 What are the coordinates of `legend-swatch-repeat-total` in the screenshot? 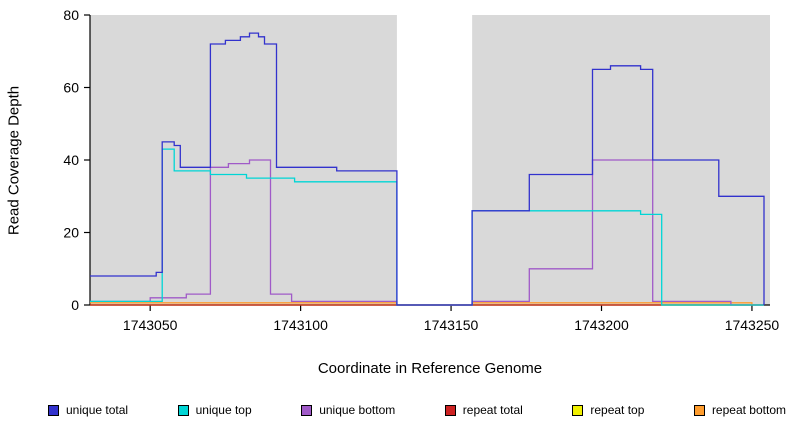 It's located at (450, 410).